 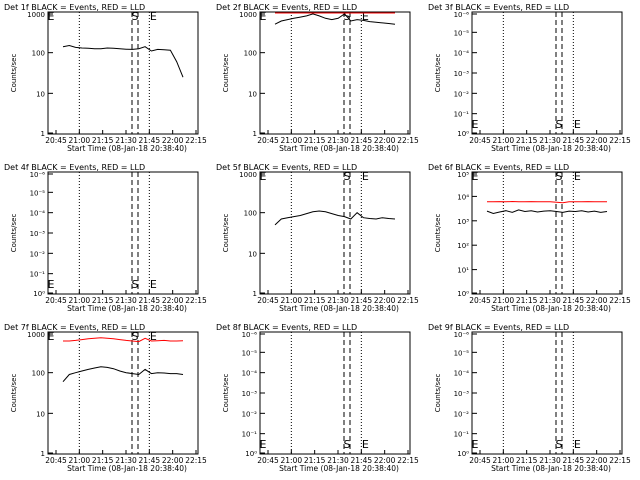 I want to click on y-tick-label: 10⁵, so click(x=463, y=175).